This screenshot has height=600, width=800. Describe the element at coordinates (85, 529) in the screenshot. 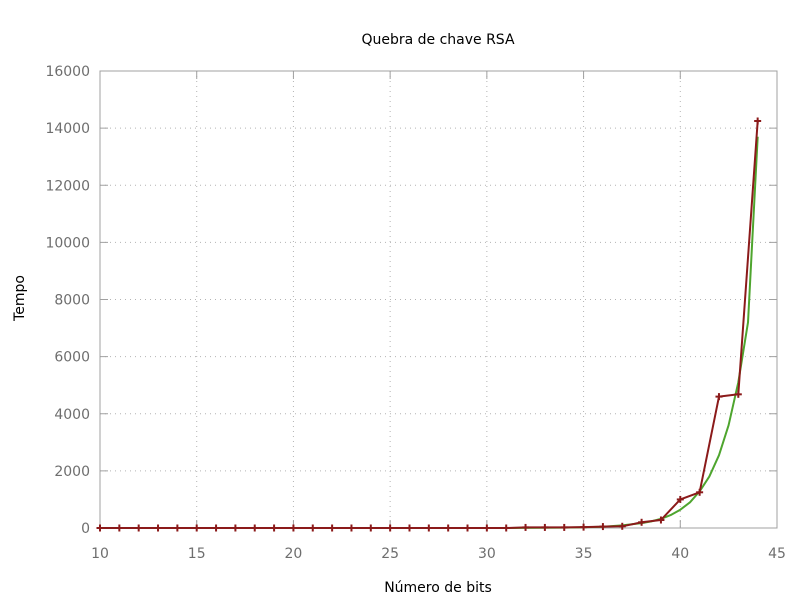

I see `y-tick-label: 0` at that location.